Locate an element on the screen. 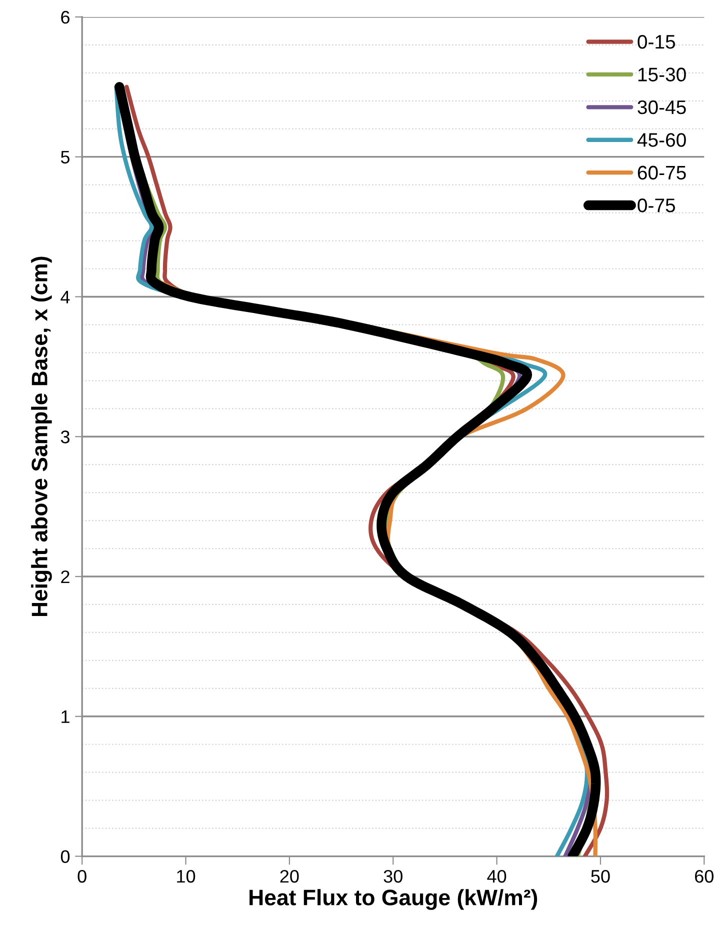 The height and width of the screenshot is (942, 720). x-tick-label: 40 is located at coordinates (496, 876).